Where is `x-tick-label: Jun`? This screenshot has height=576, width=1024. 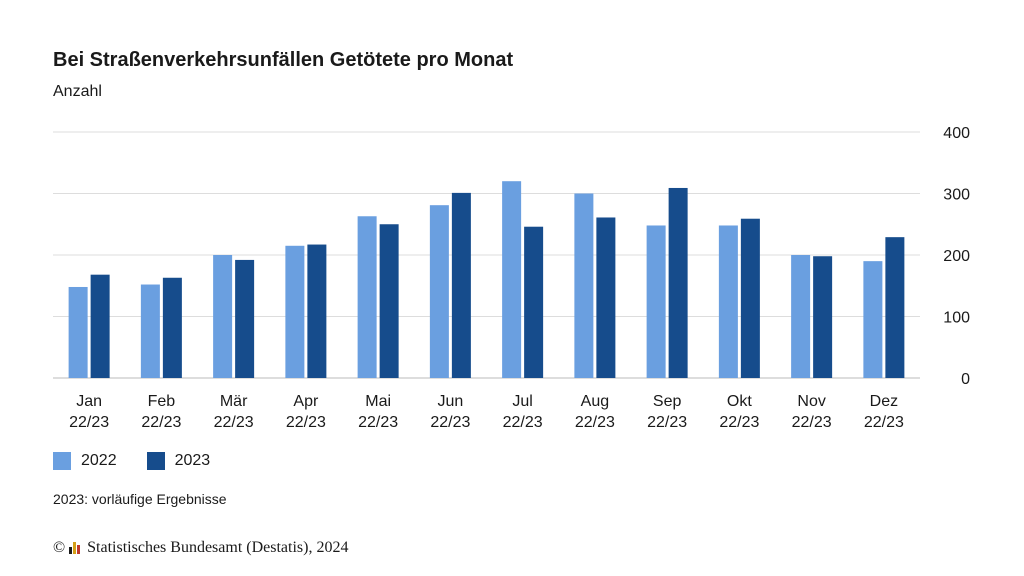
x-tick-label: Jun is located at coordinates (450, 401).